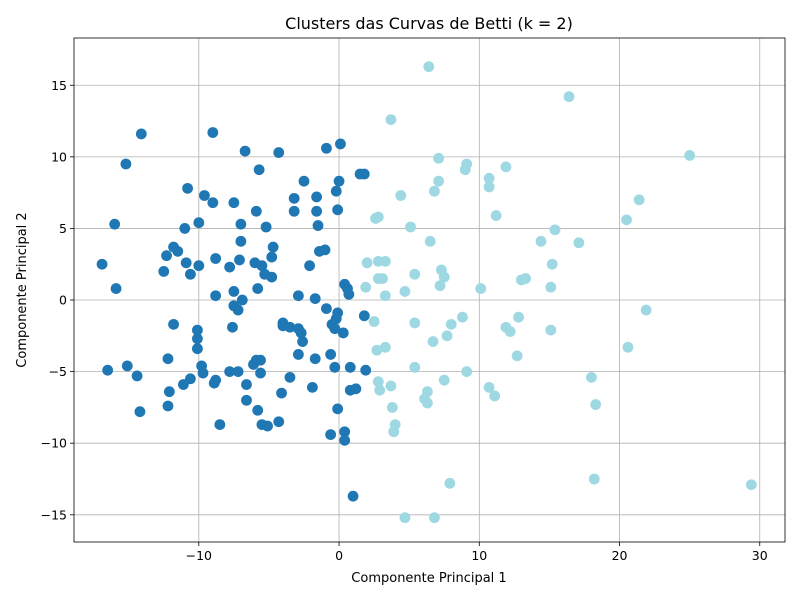 Image resolution: width=800 pixels, height=600 pixels. Describe the element at coordinates (63, 300) in the screenshot. I see `y-tick-label: 0` at that location.